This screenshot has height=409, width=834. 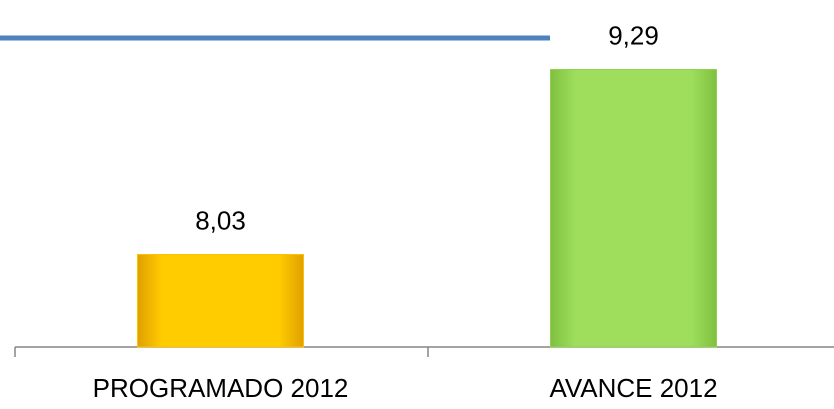 I want to click on x-tick-label: PROGRAMADO 2012, so click(x=221, y=388).